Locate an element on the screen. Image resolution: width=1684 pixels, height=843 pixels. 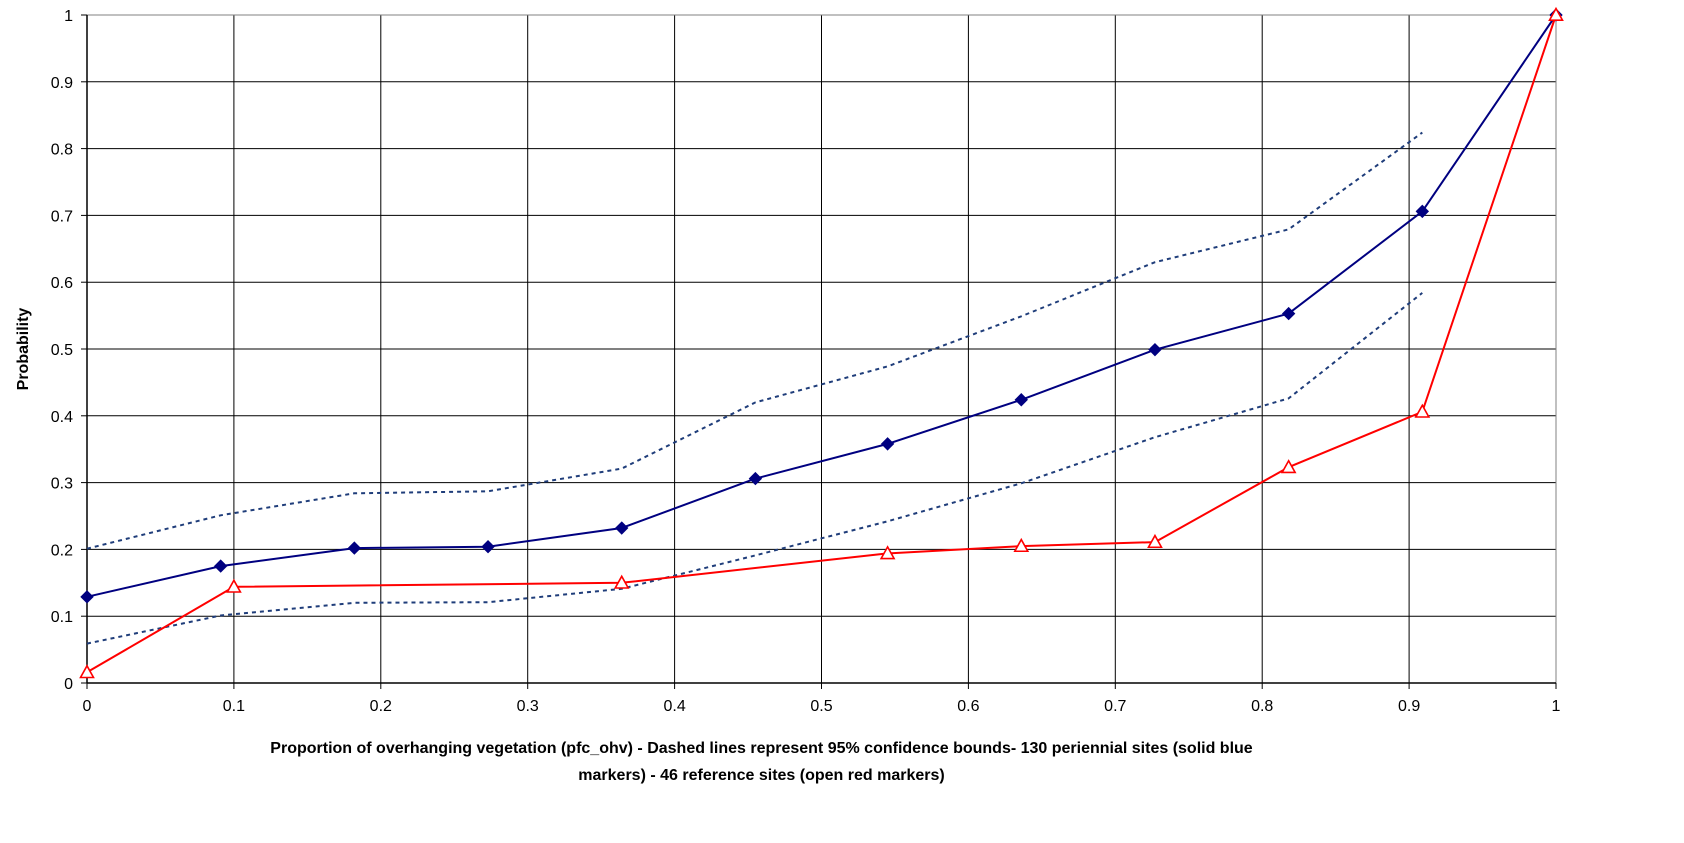
y-tick-label: 0.1 is located at coordinates (62, 617).